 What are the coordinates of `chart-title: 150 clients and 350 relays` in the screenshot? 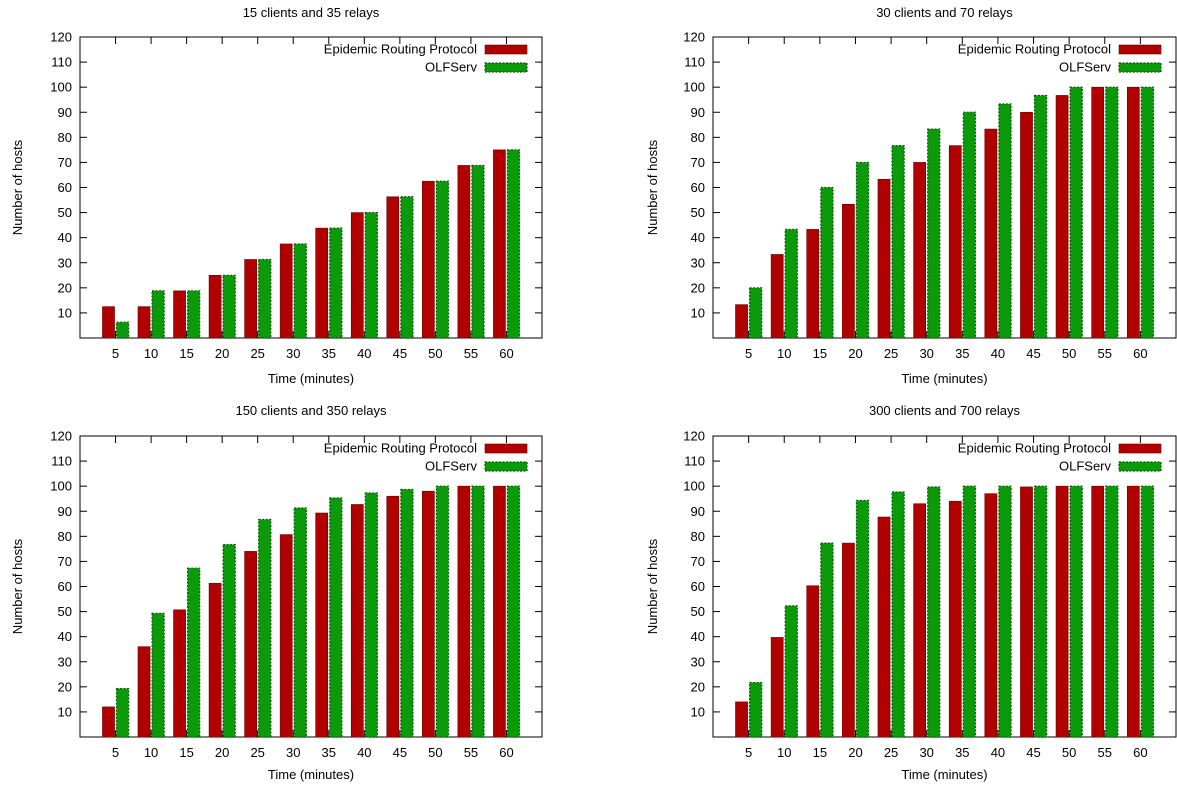 It's located at (311, 410).